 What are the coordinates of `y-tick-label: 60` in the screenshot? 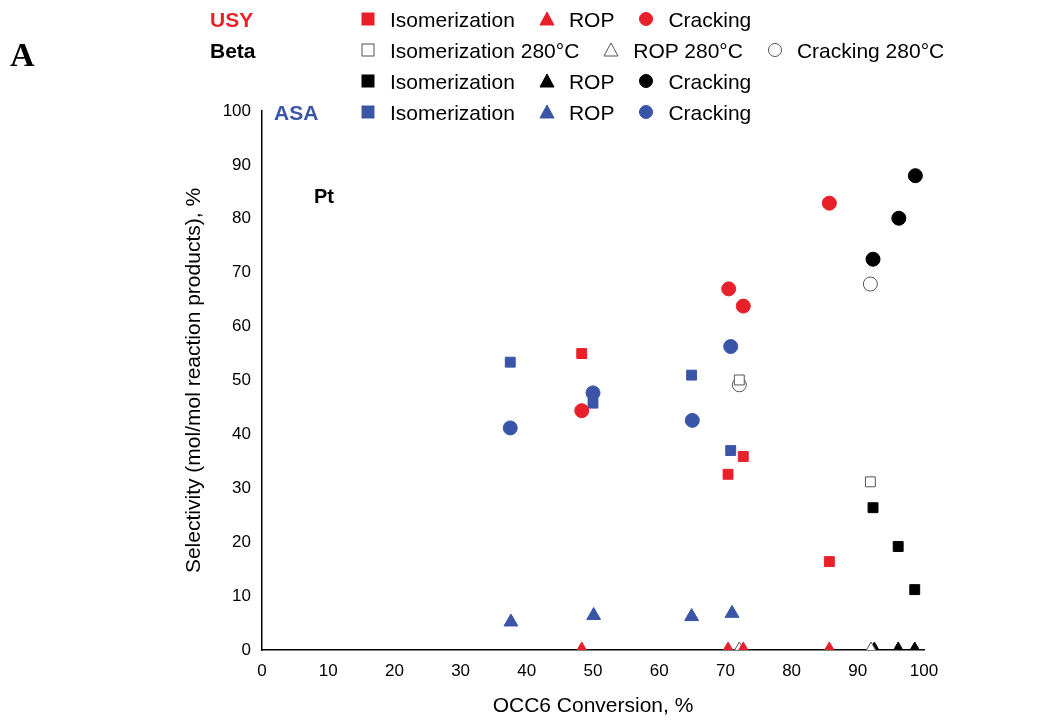 It's located at (241, 326).